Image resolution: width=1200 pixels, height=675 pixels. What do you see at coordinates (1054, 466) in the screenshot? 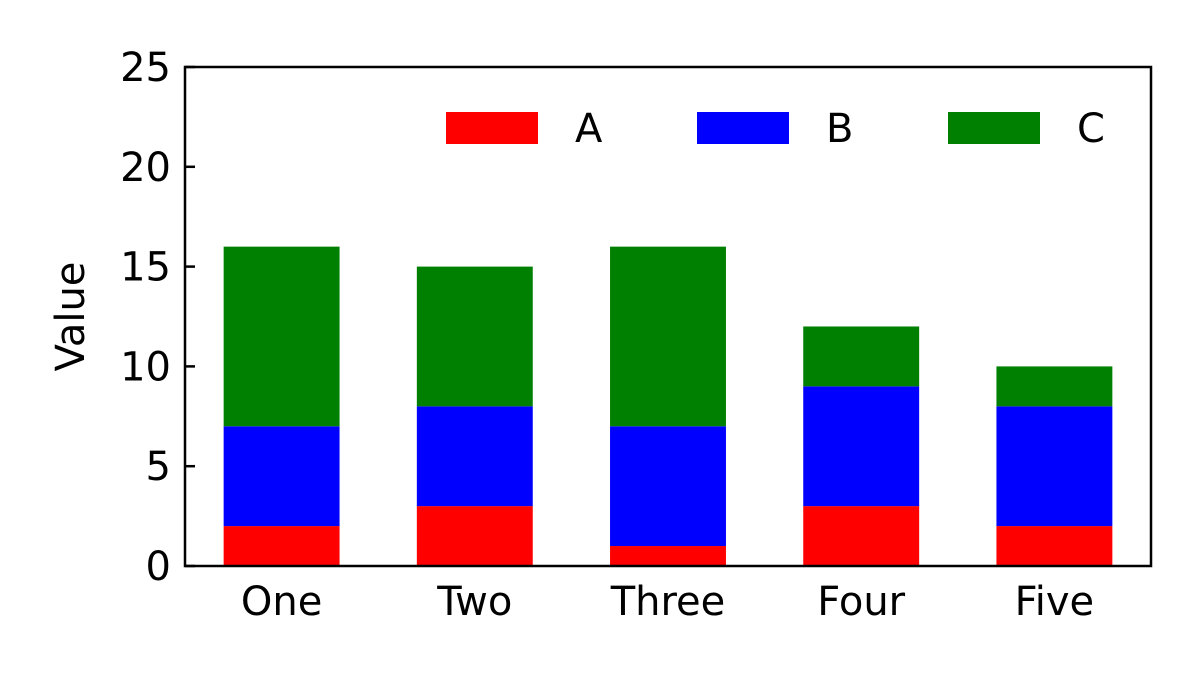
I see `bar-five-b` at bounding box center [1054, 466].